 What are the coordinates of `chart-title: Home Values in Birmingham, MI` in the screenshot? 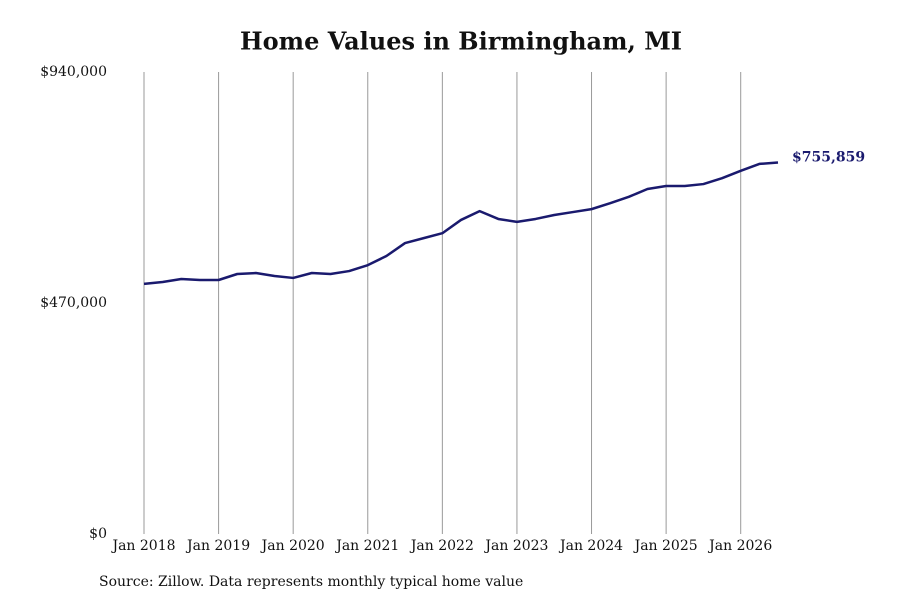 It's located at (461, 41).